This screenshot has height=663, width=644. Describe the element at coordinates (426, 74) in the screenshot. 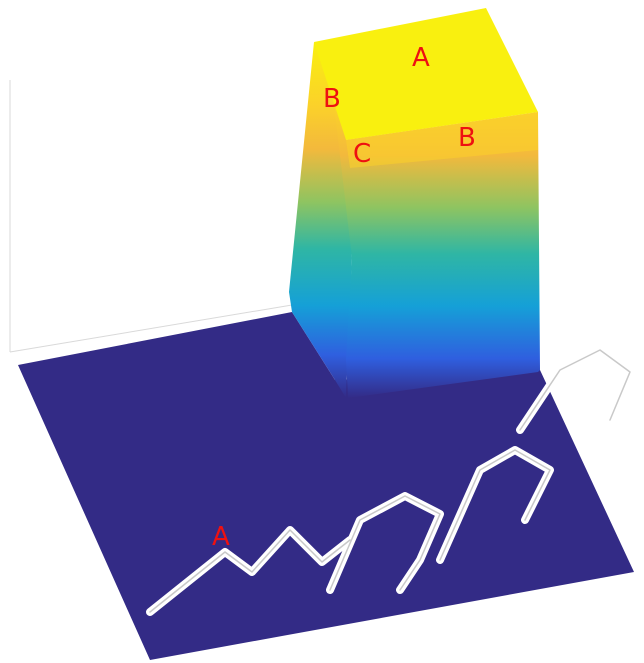

I see `block-top-face` at that location.